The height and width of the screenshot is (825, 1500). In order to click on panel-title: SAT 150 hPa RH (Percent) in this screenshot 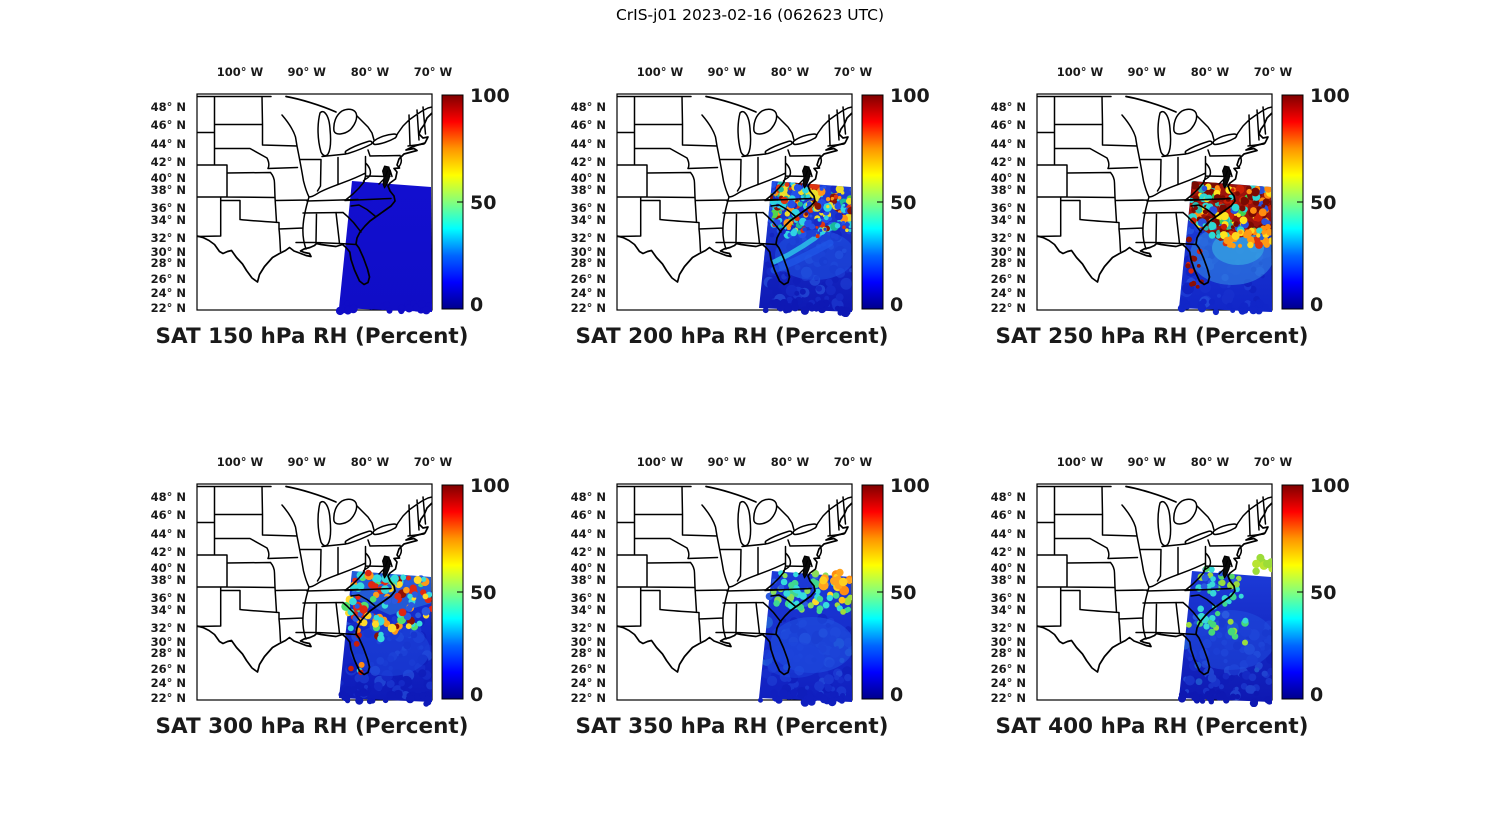, I will do `click(312, 336)`.